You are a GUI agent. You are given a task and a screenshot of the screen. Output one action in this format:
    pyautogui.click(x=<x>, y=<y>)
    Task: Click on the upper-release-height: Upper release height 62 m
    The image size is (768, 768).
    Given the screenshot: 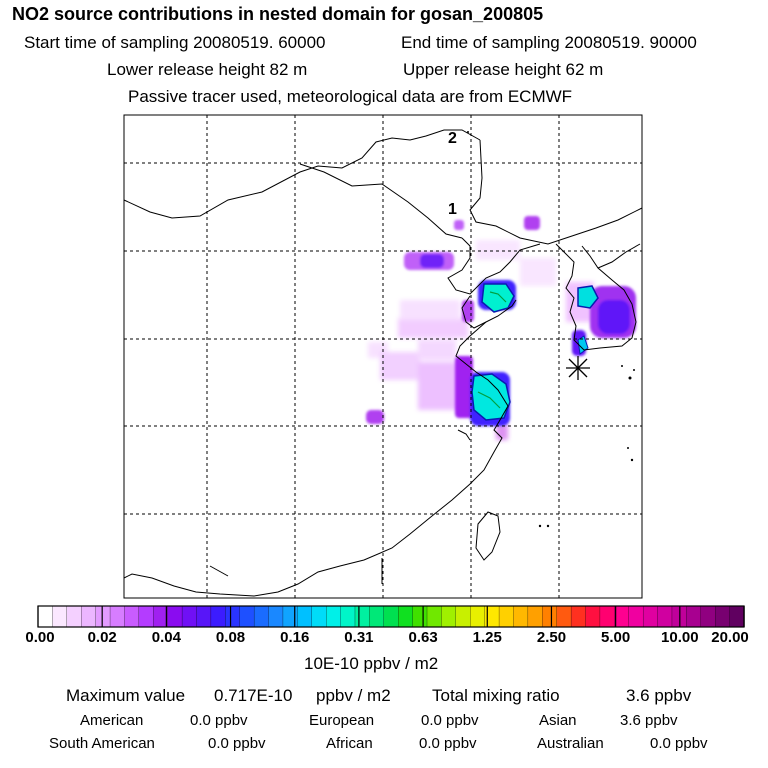 What is the action you would take?
    pyautogui.click(x=503, y=69)
    